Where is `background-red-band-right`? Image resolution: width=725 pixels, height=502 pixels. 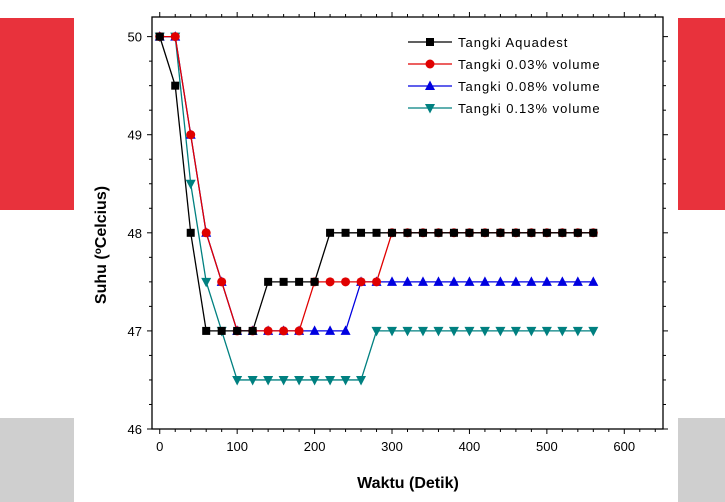
background-red-band-right is located at coordinates (701, 114).